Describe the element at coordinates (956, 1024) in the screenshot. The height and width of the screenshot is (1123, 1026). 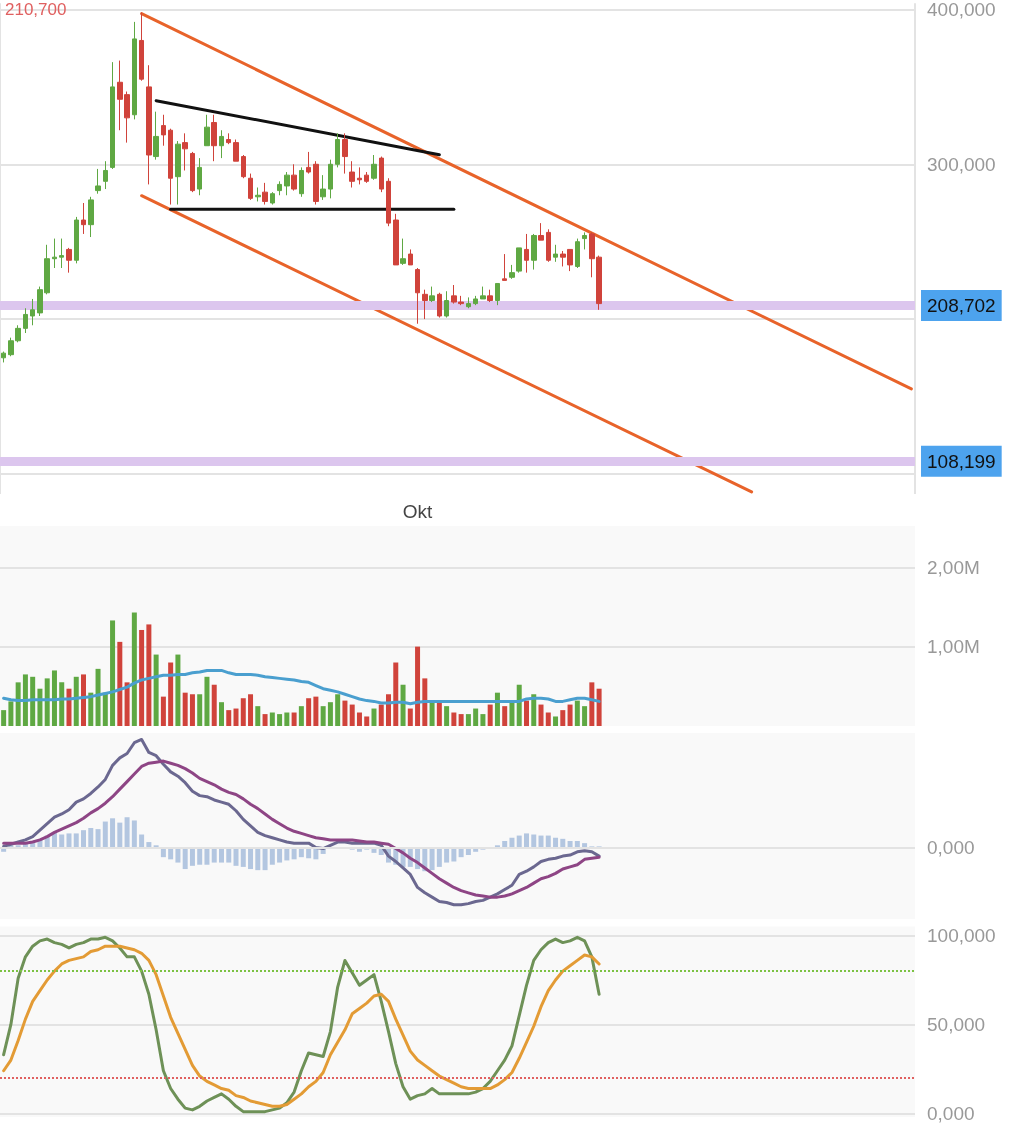
I see `y-tick-label: 50,000` at that location.